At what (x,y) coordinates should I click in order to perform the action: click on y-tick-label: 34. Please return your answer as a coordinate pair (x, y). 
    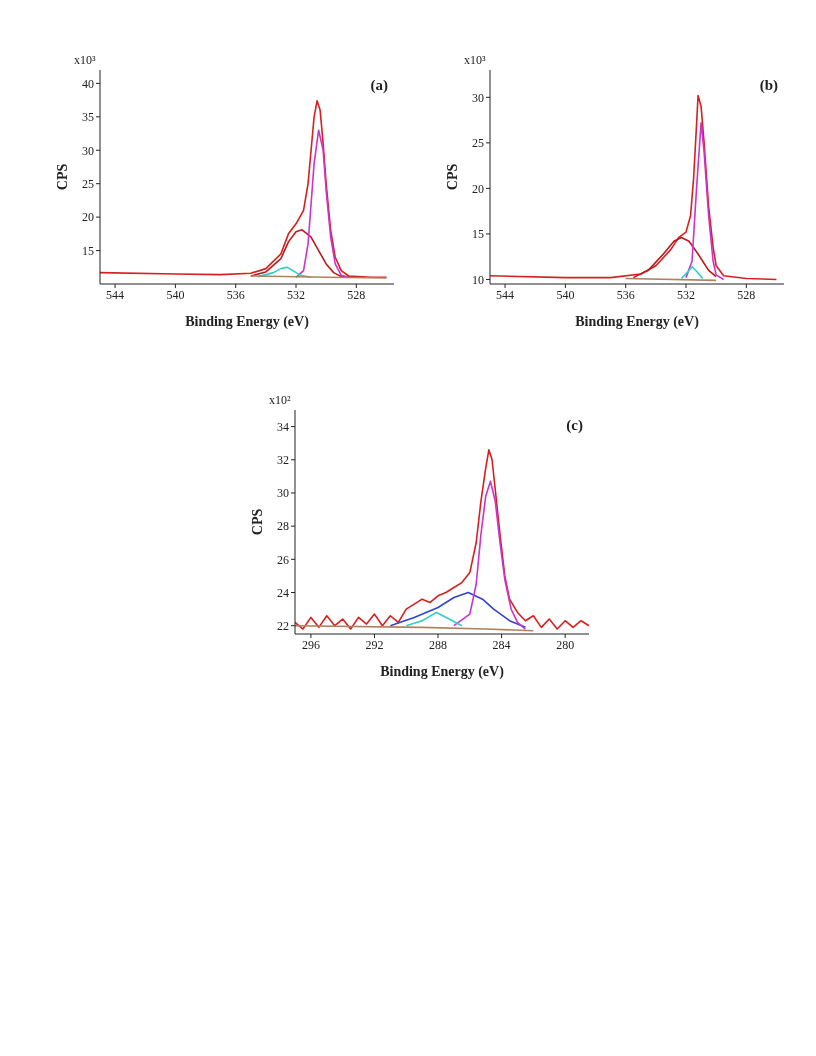
    Looking at the image, I should click on (283, 426).